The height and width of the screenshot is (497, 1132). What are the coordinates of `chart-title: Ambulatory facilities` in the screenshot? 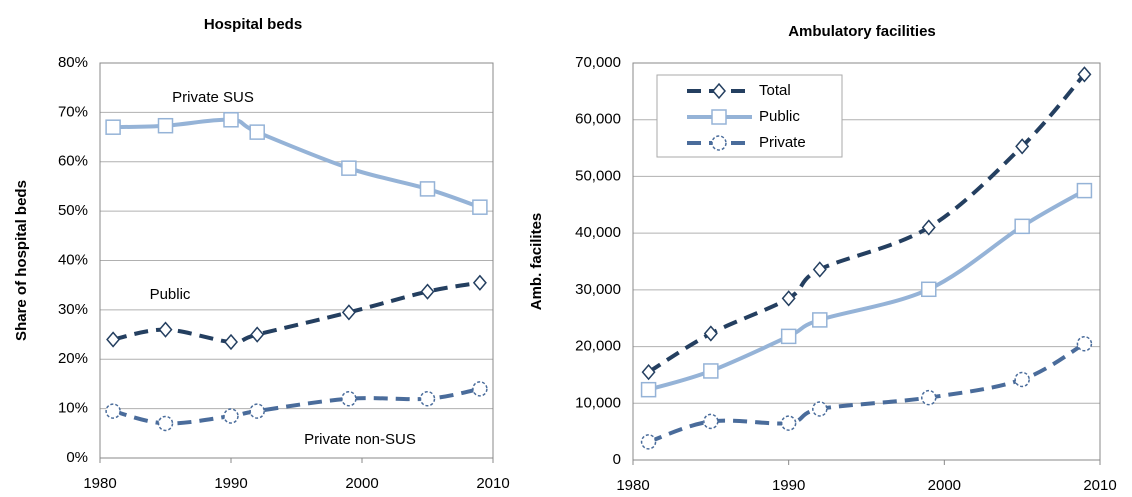 It's located at (862, 31).